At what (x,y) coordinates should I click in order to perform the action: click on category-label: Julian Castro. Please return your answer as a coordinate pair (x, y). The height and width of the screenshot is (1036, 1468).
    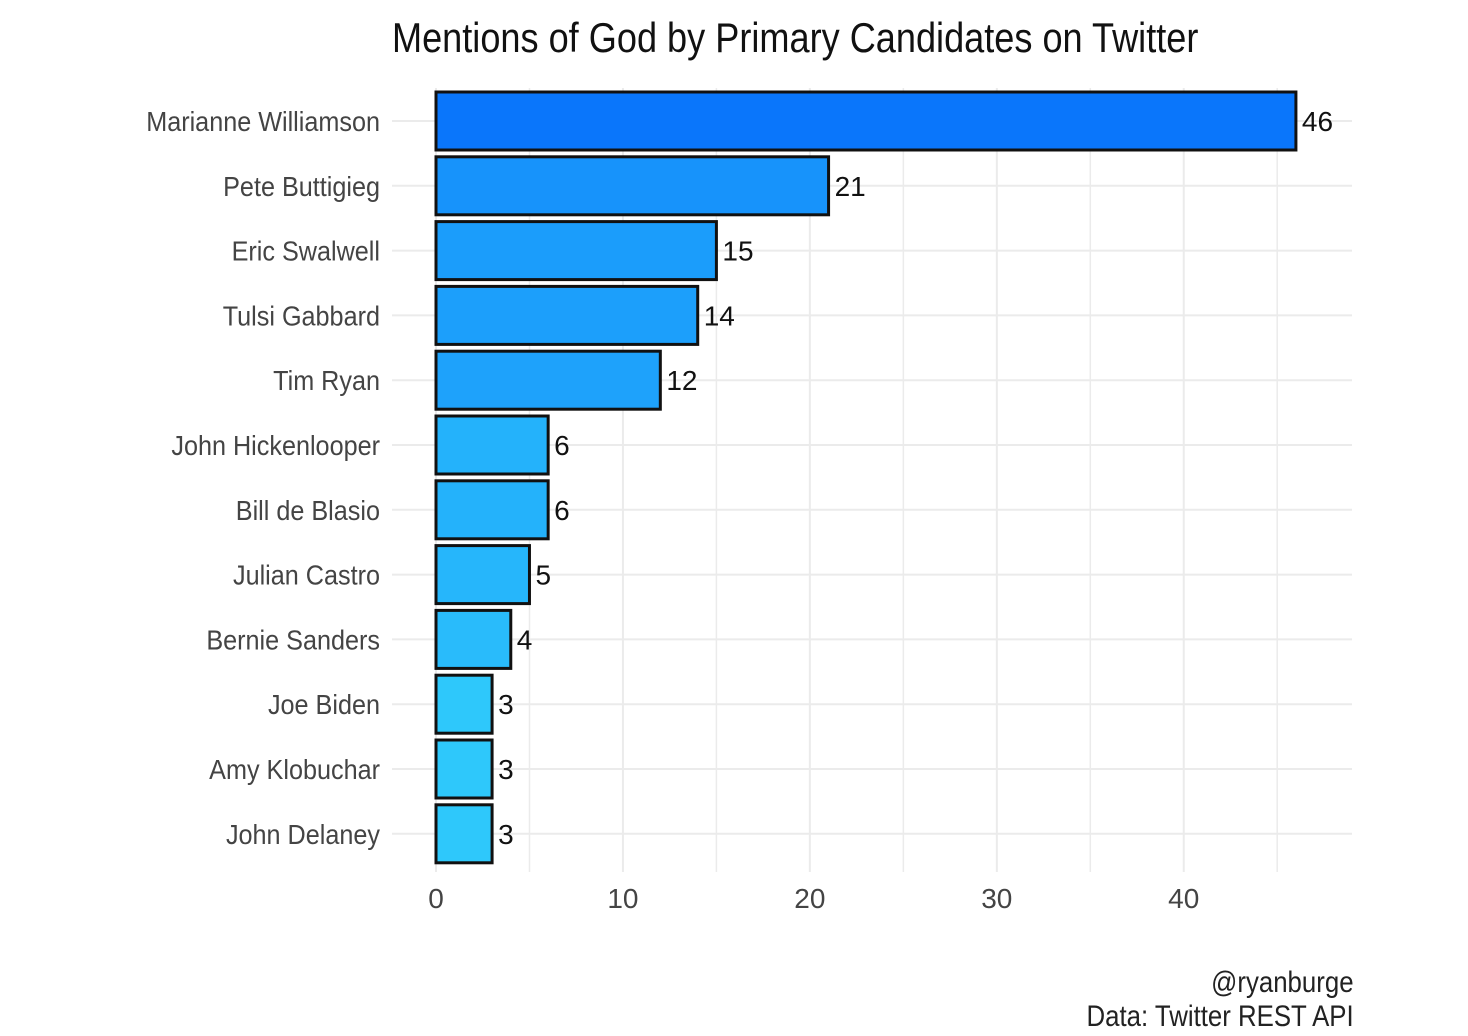
    Looking at the image, I should click on (306, 575).